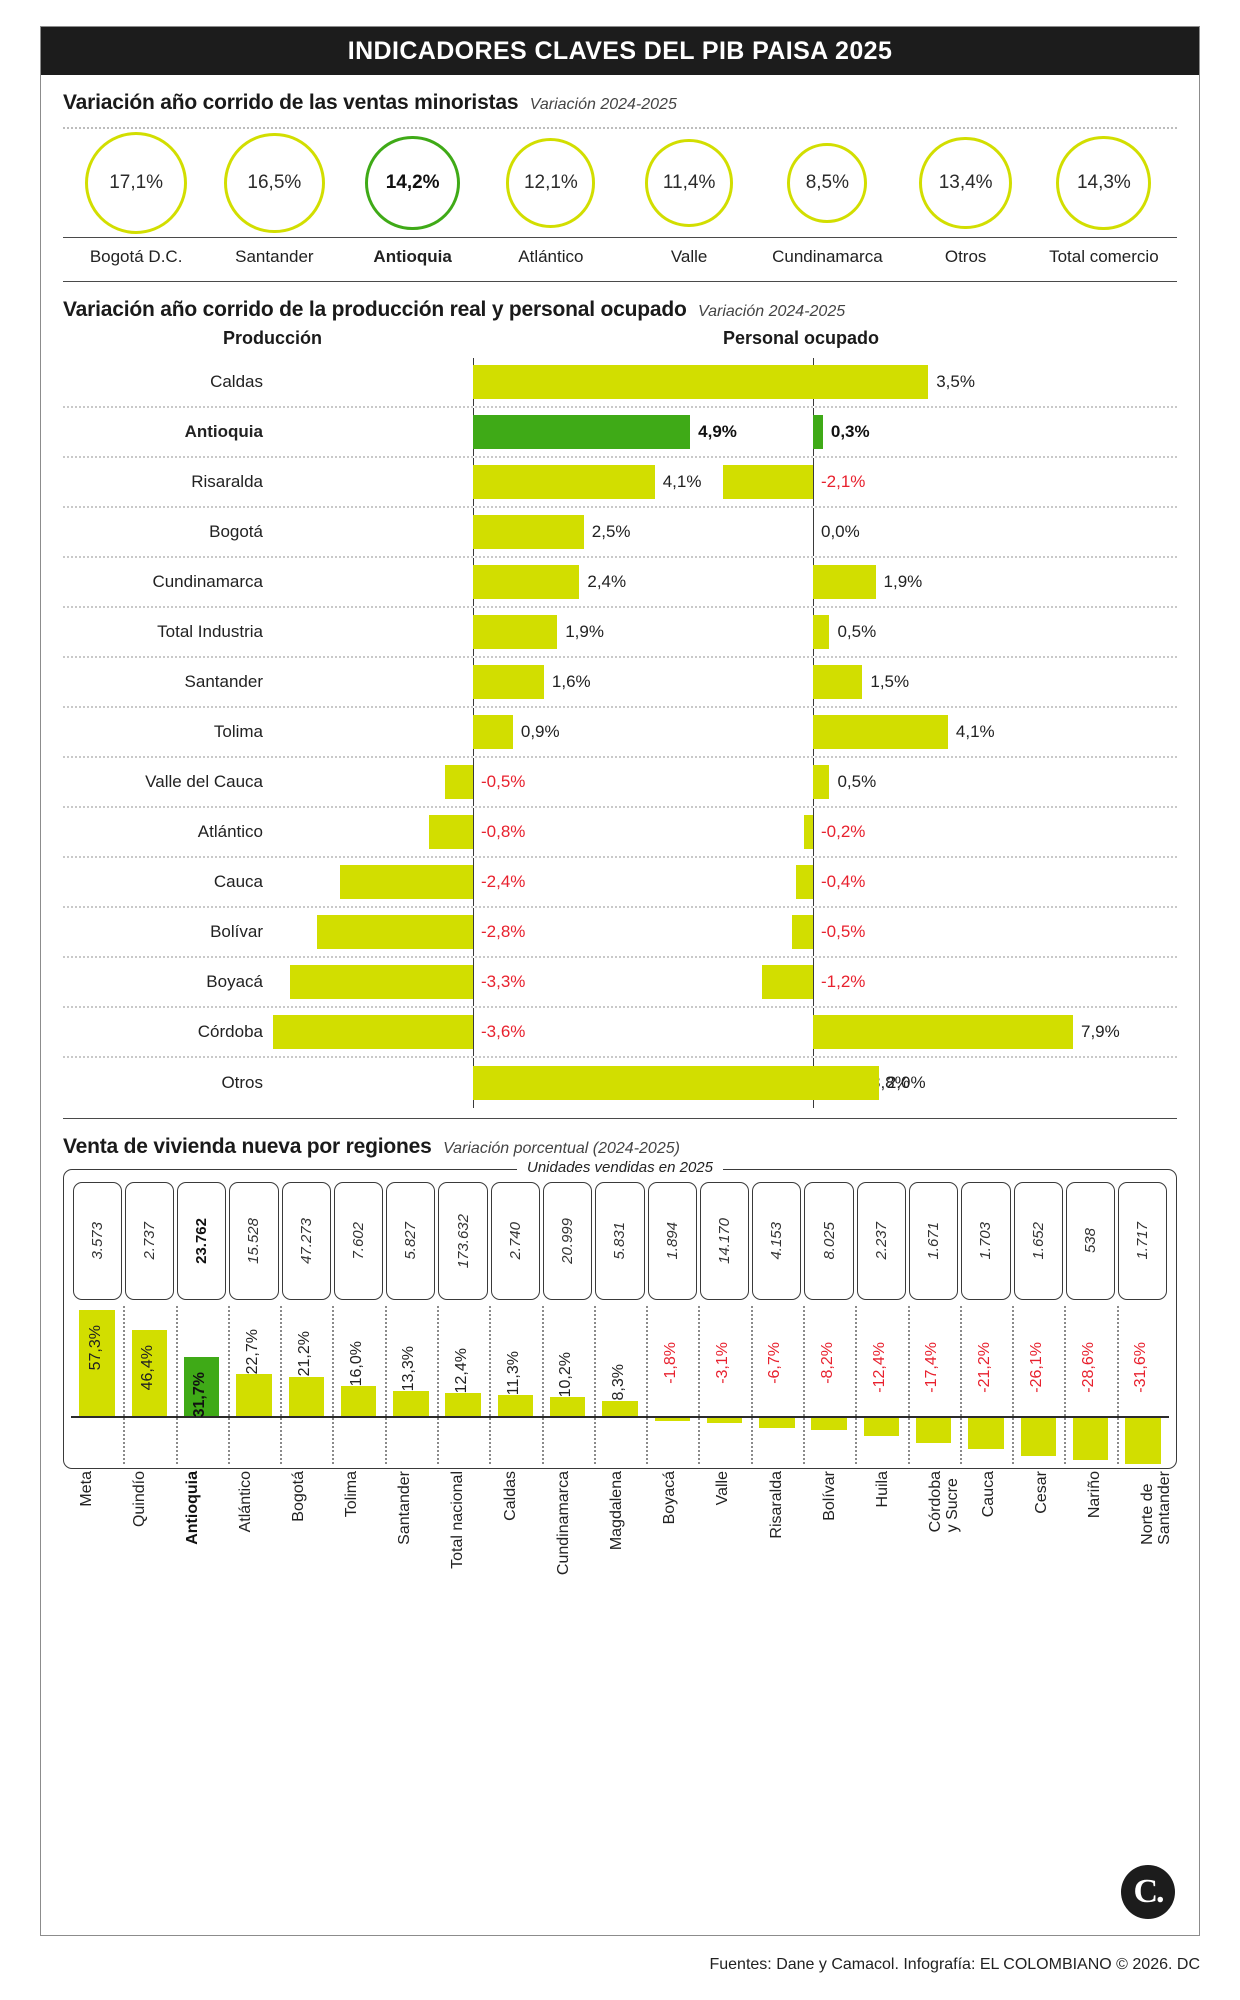  I want to click on retail-label-1: Santander, so click(274, 256).